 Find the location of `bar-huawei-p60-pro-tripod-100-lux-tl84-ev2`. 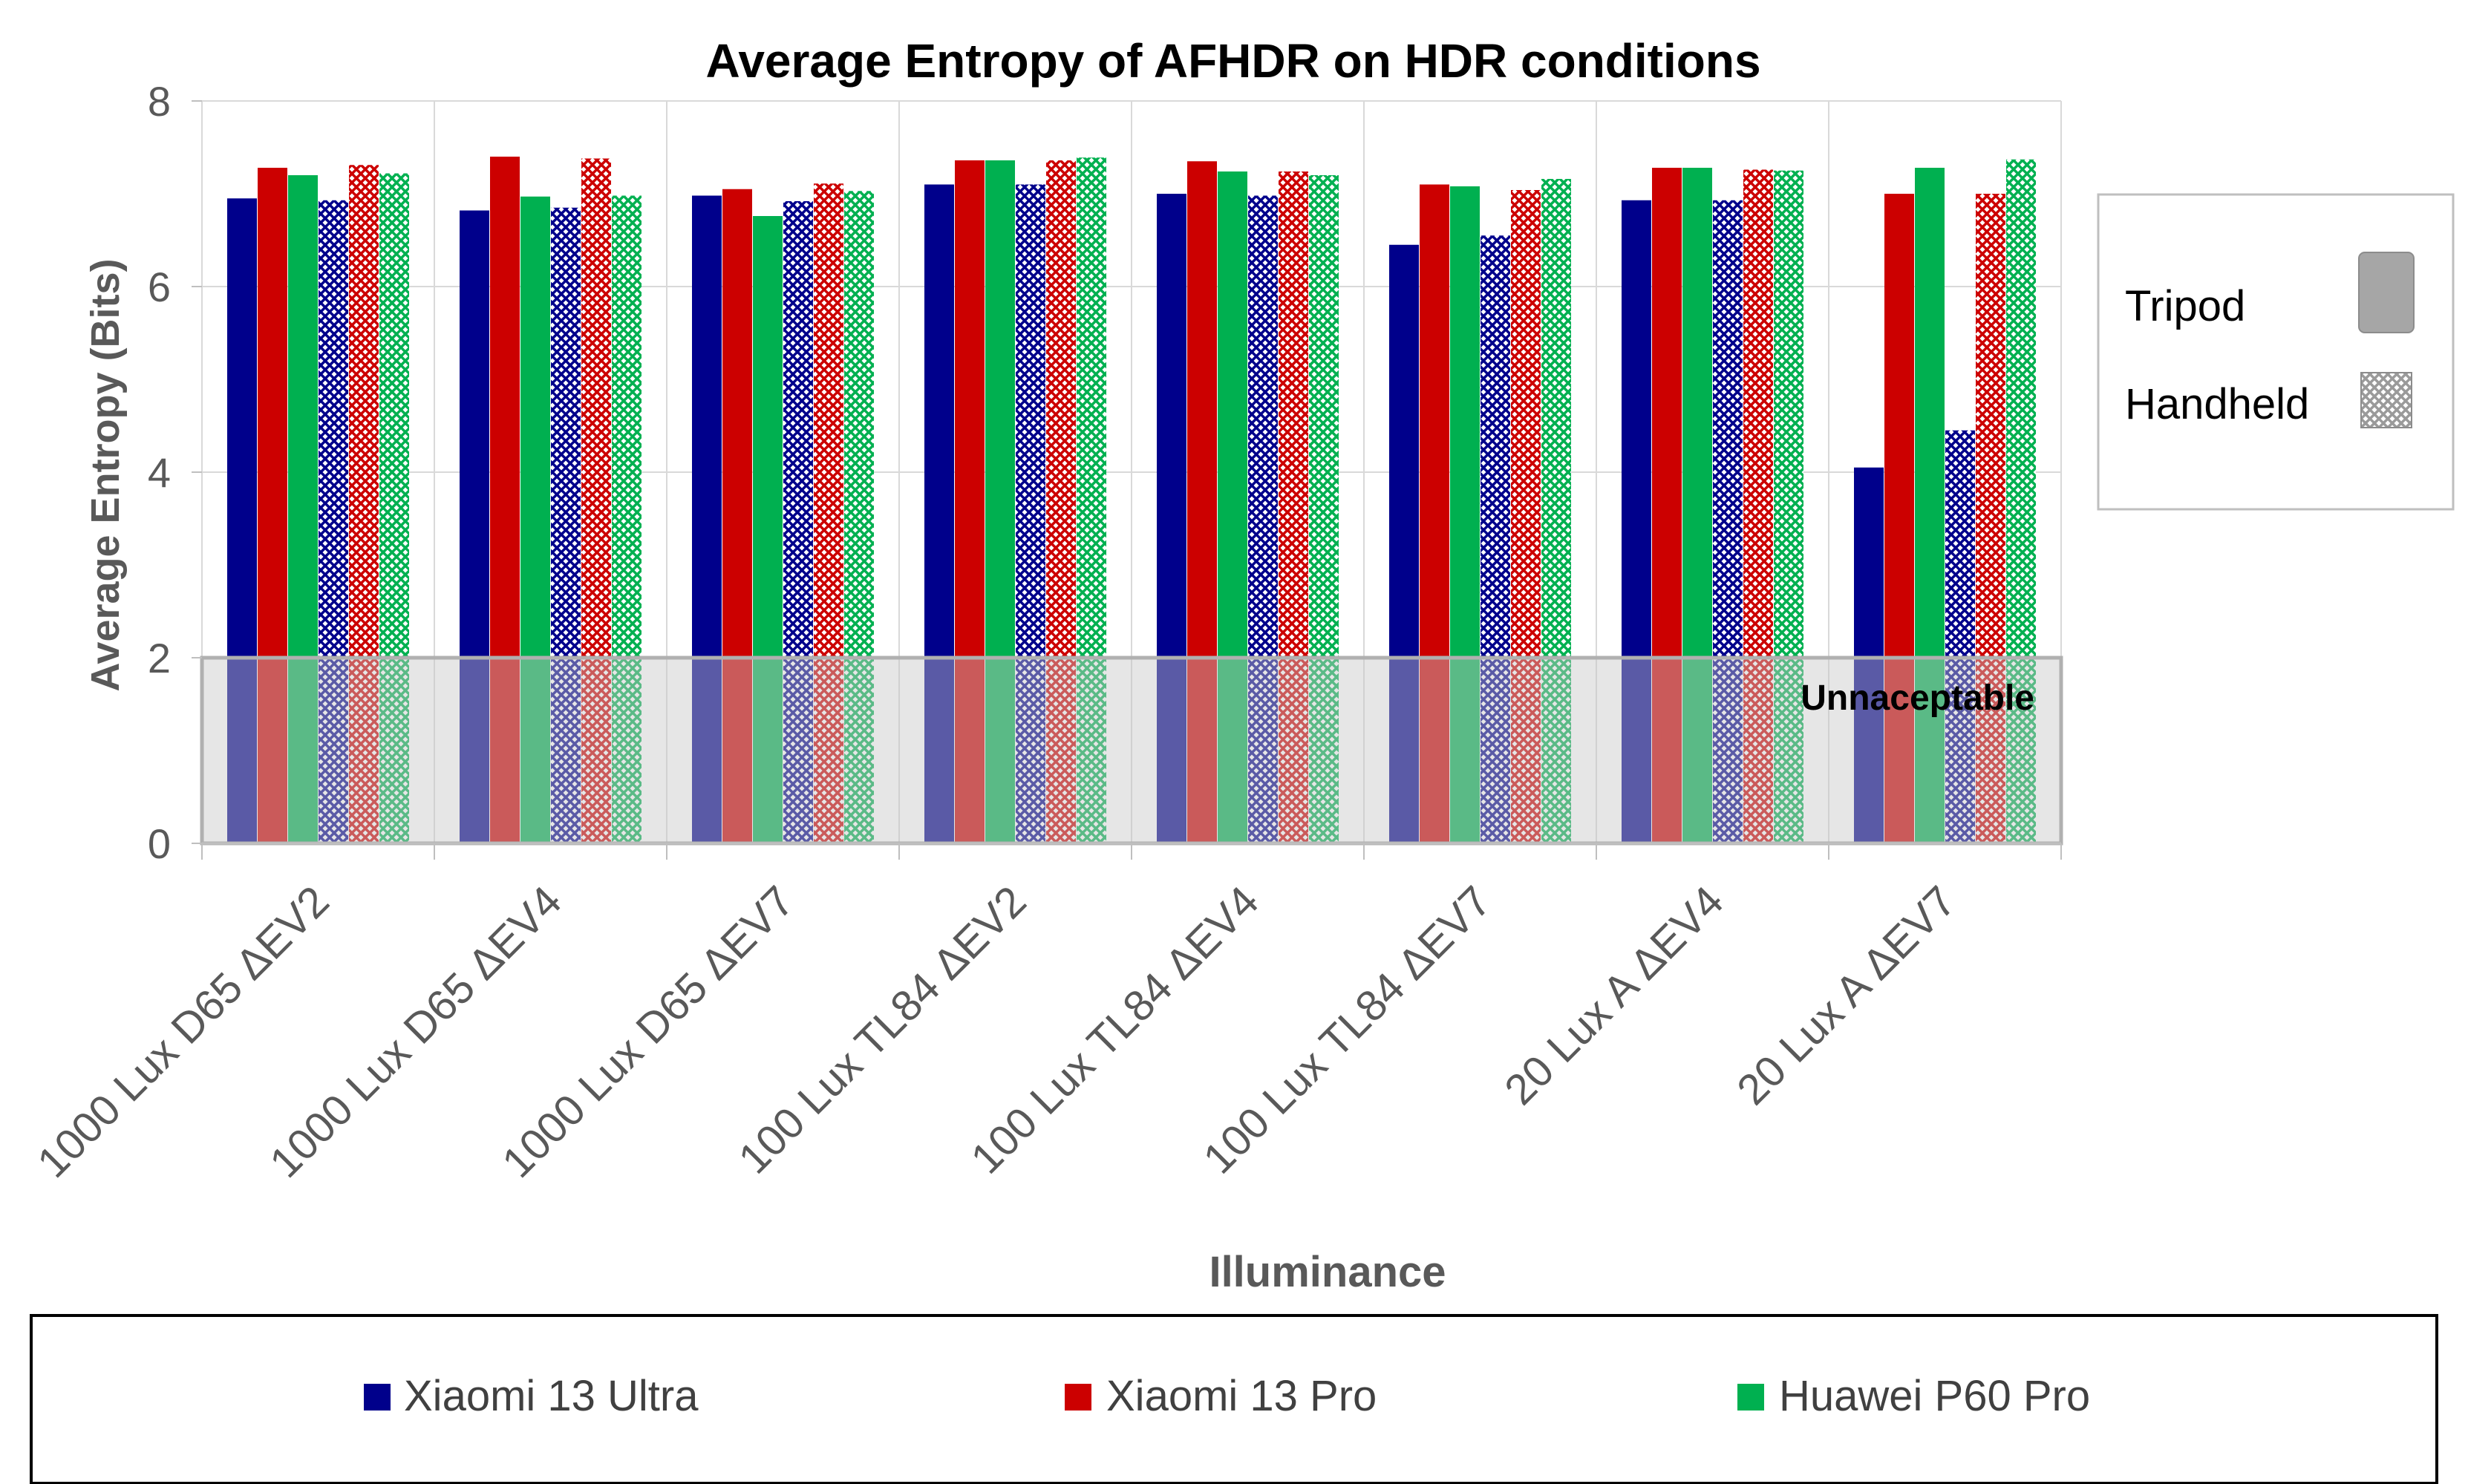

bar-huawei-p60-pro-tripod-100-lux-tl84-ev2 is located at coordinates (1000, 501).